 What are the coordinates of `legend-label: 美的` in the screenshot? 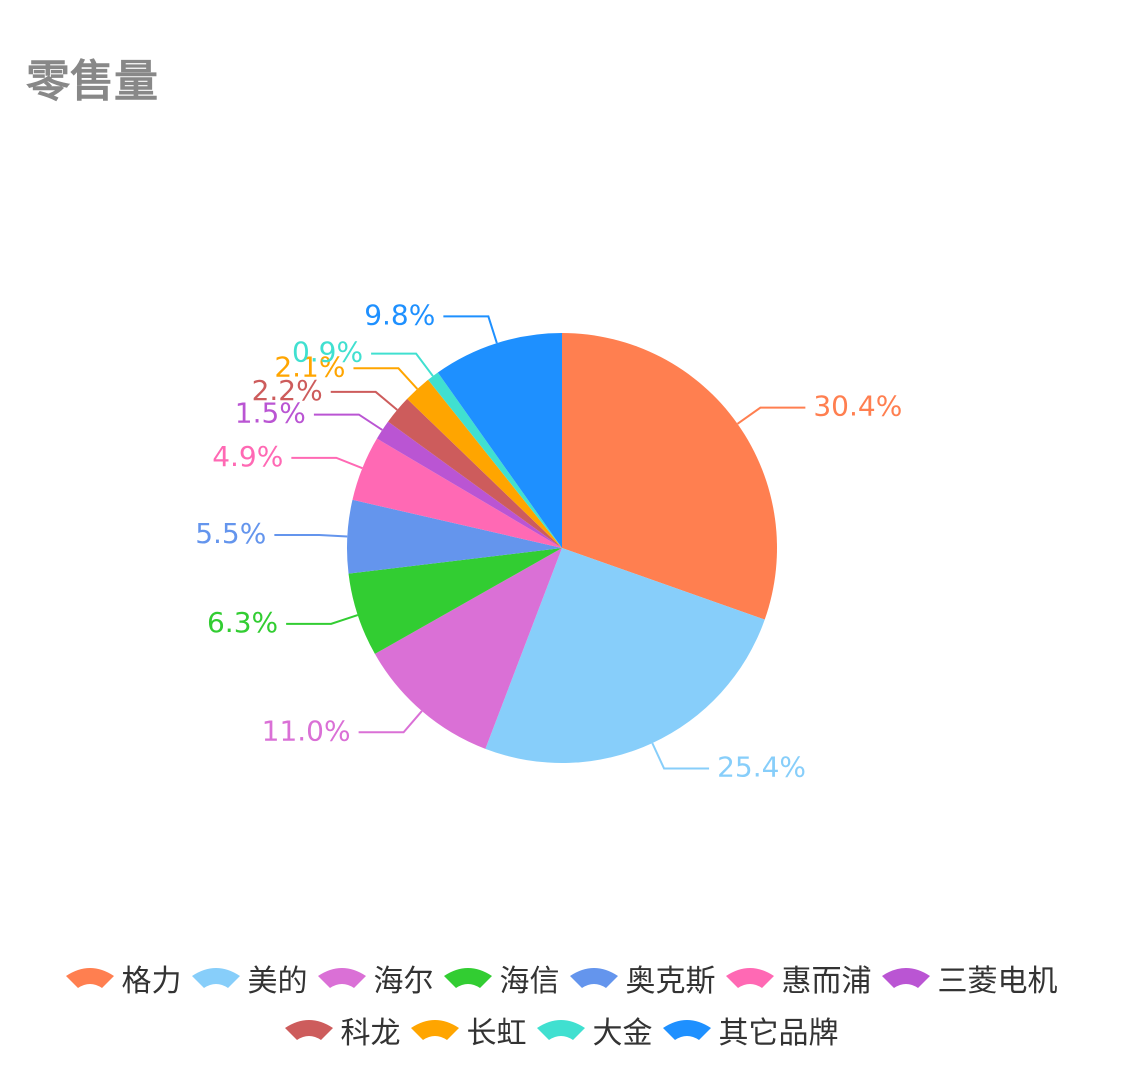 It's located at (277, 981).